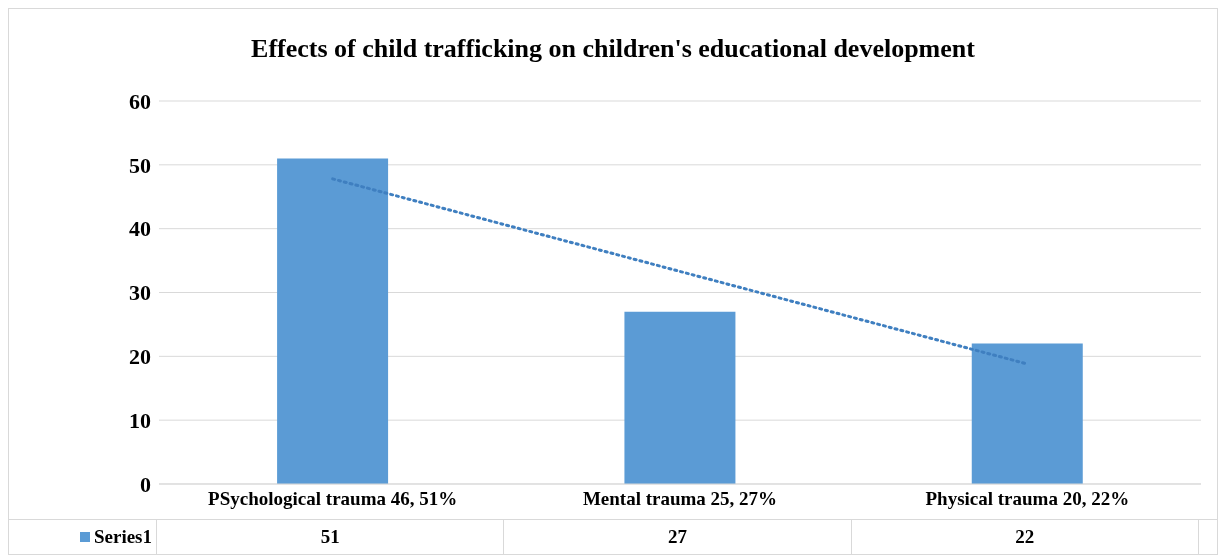  Describe the element at coordinates (331, 537) in the screenshot. I see `data-label: 51` at that location.